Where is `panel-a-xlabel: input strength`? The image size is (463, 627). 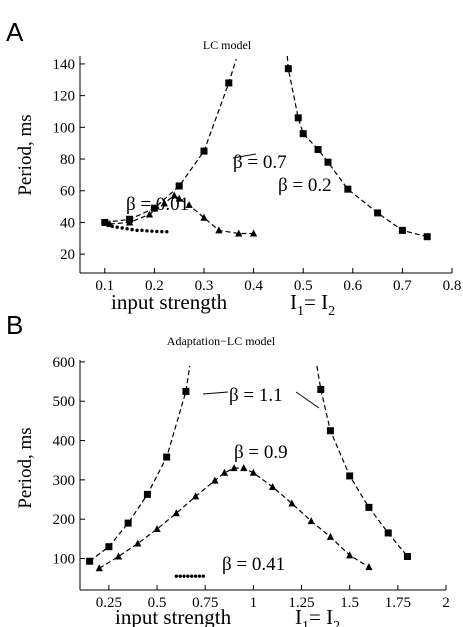
panel-a-xlabel: input strength is located at coordinates (169, 302).